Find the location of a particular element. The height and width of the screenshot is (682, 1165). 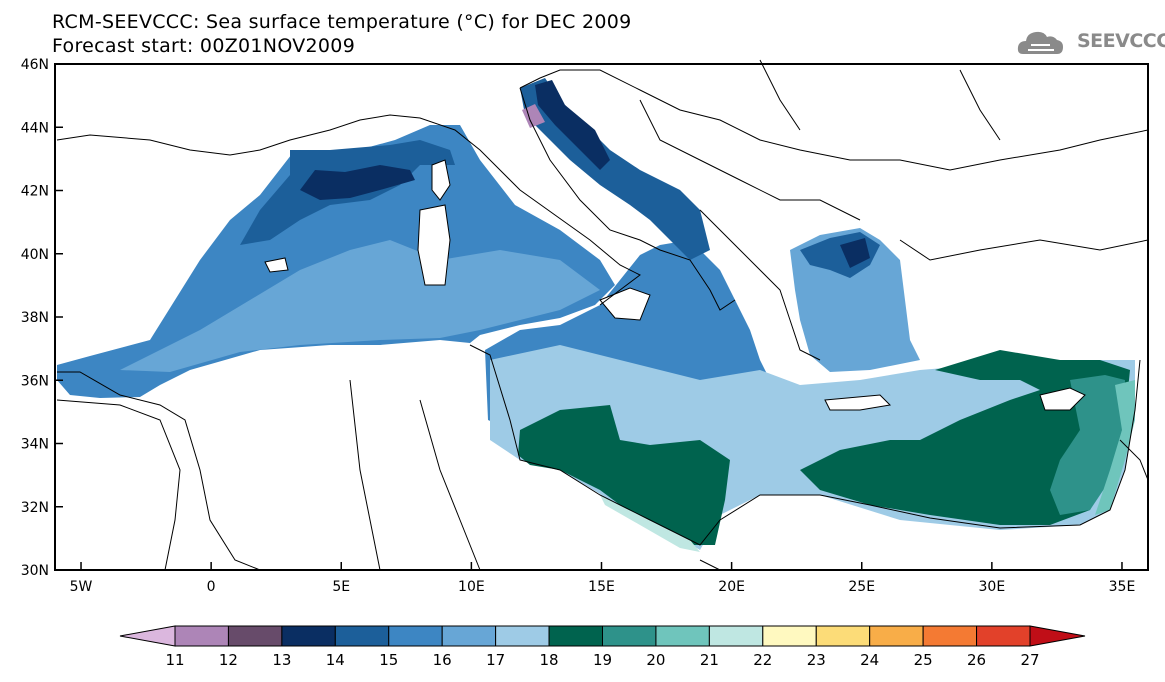

colorbar-label: 13 is located at coordinates (281, 660).